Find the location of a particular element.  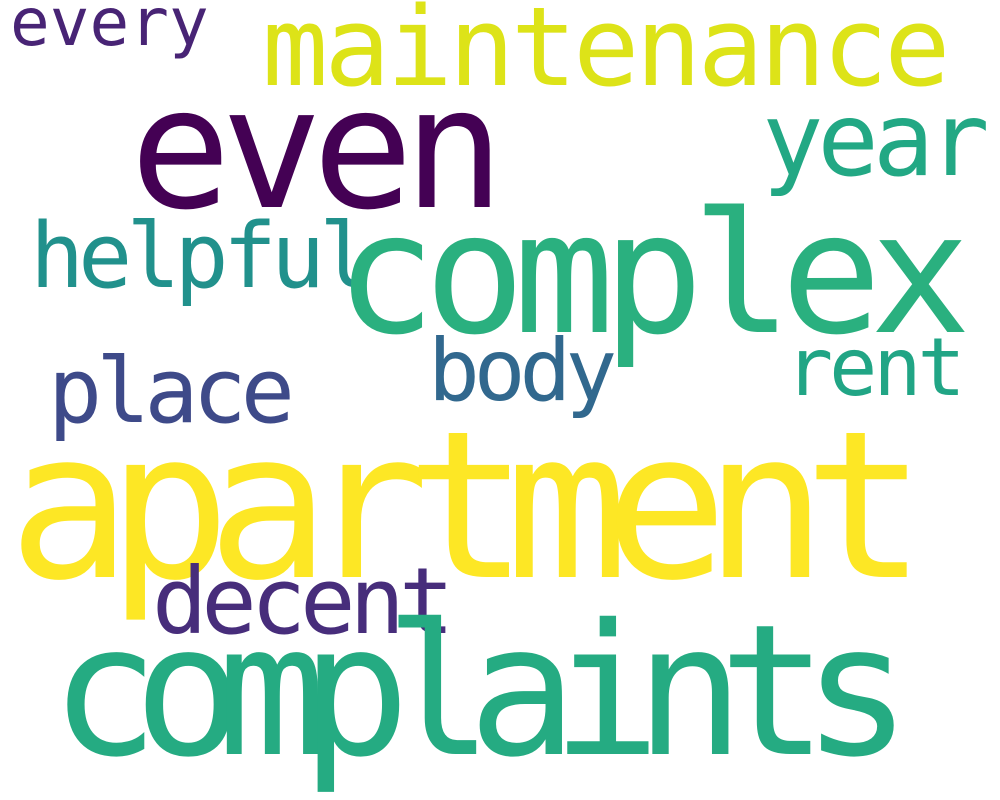

word-even: even is located at coordinates (317, 149).